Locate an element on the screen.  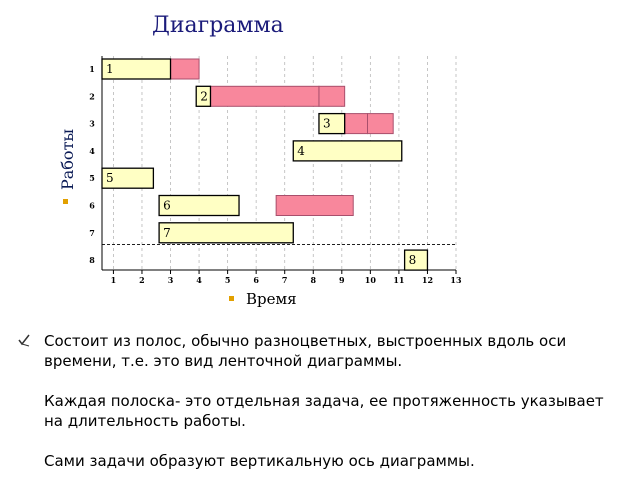
x-tick-label: 11 is located at coordinates (398, 280).